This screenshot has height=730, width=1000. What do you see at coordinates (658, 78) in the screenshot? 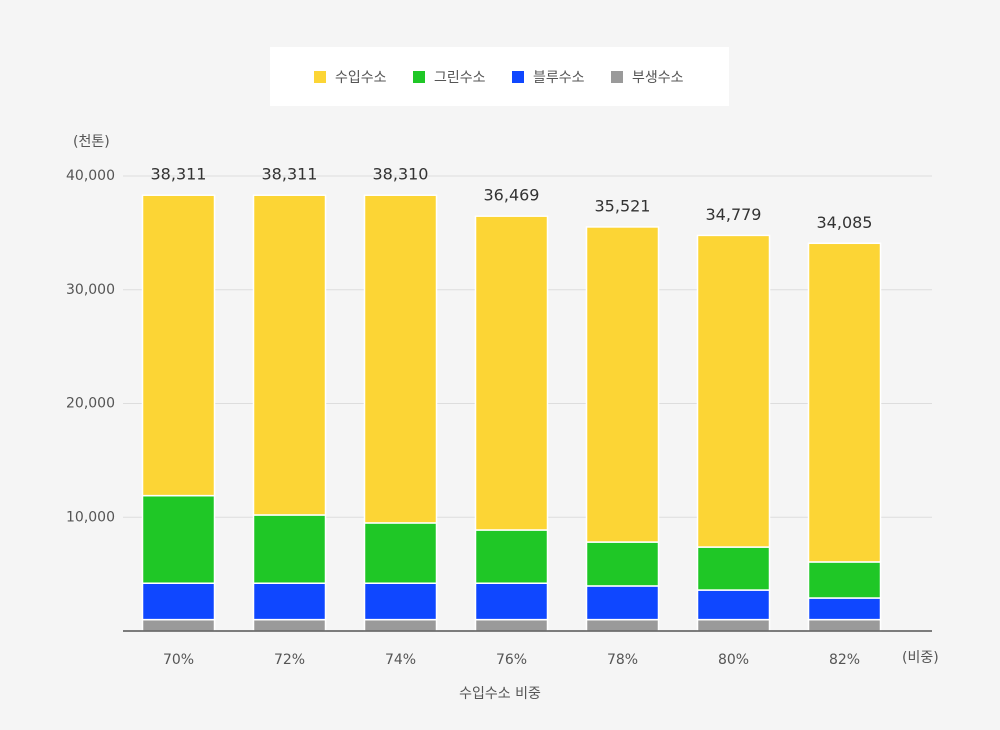
I see `legend-label: 부생수소` at bounding box center [658, 78].